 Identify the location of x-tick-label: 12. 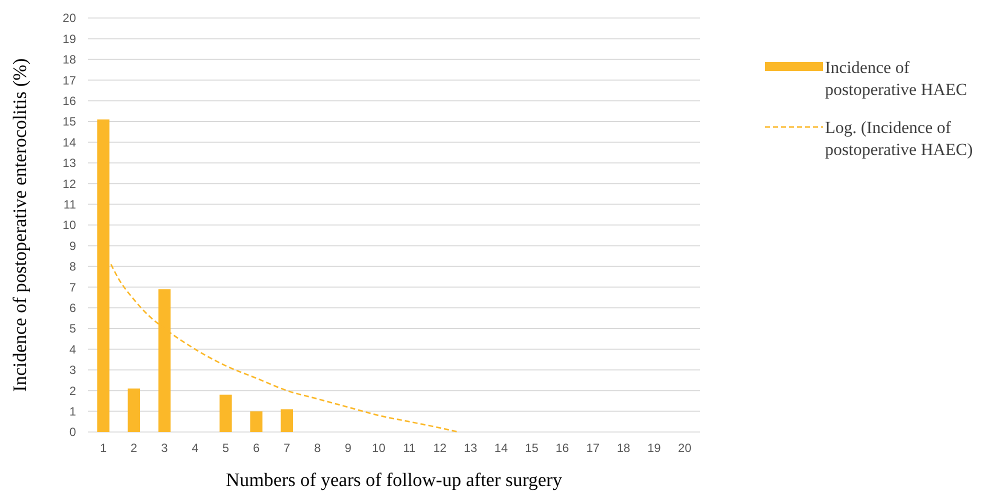
(440, 448).